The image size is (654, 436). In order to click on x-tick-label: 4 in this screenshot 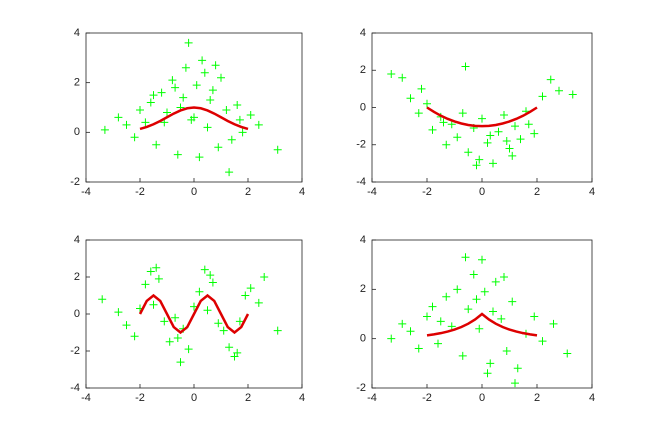, I will do `click(302, 192)`.